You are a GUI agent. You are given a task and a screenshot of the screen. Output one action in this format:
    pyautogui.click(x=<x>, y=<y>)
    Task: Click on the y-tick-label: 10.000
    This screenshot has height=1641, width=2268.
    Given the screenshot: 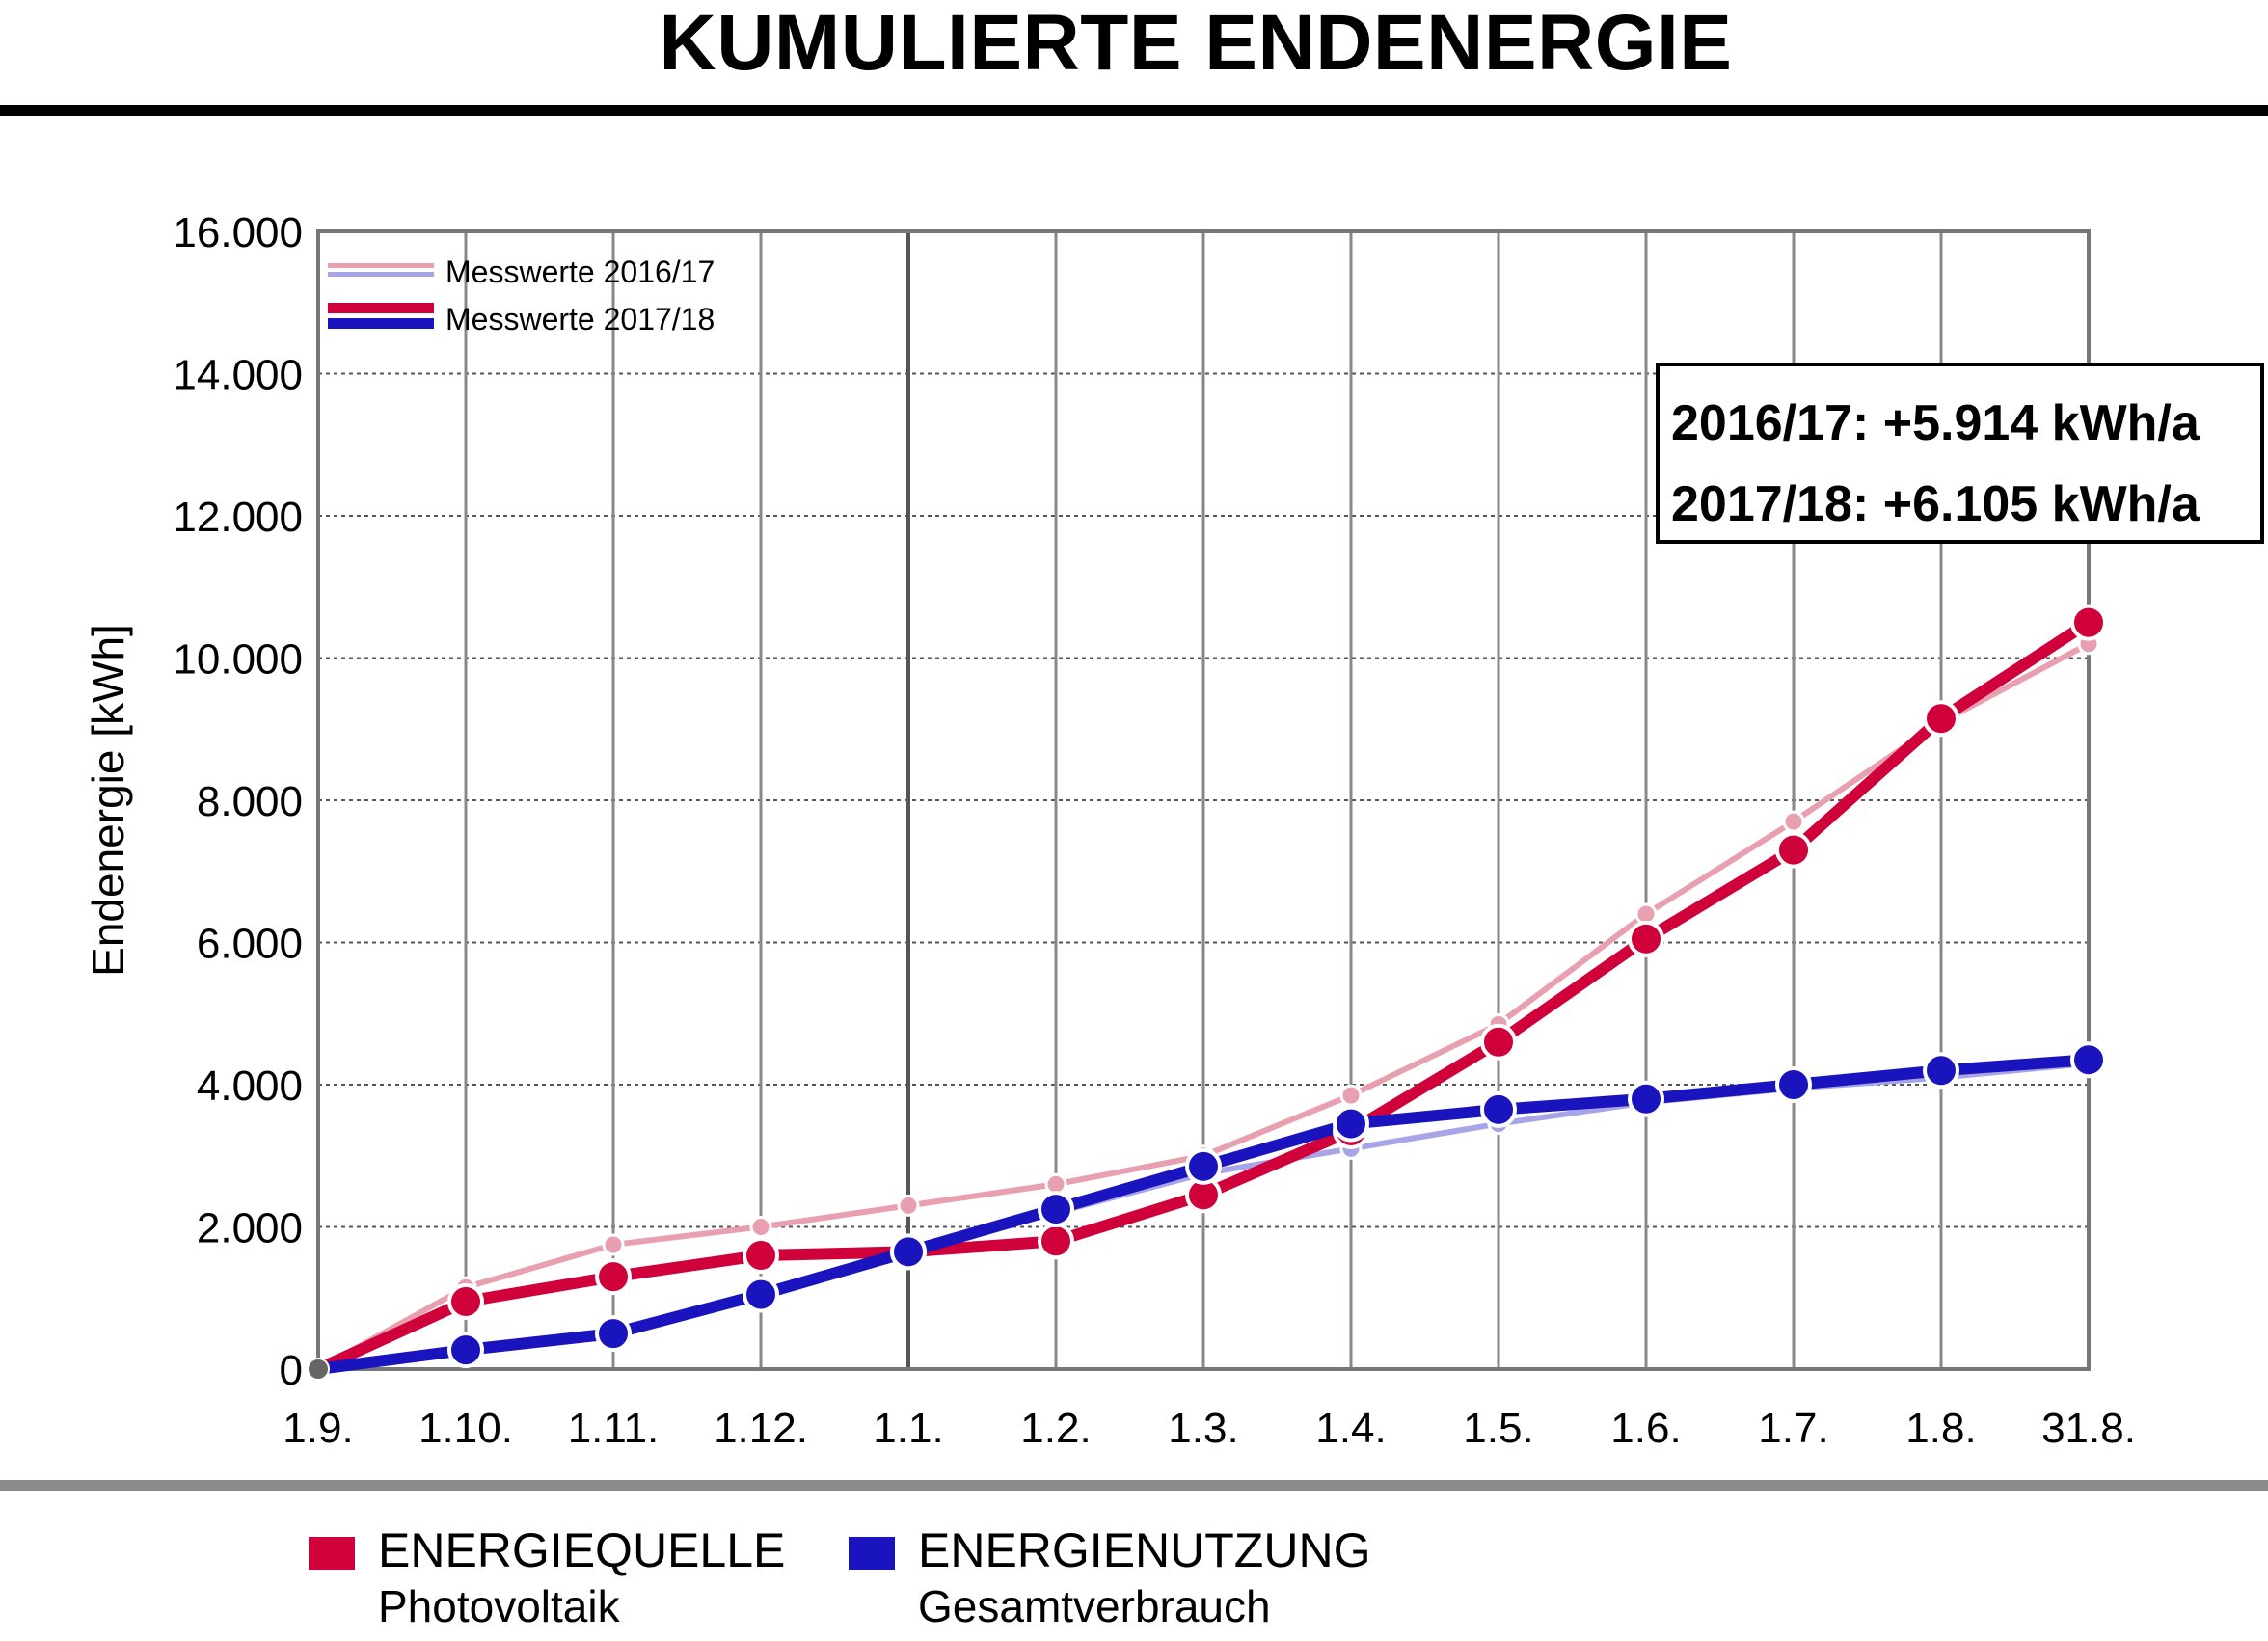 What is the action you would take?
    pyautogui.click(x=238, y=660)
    